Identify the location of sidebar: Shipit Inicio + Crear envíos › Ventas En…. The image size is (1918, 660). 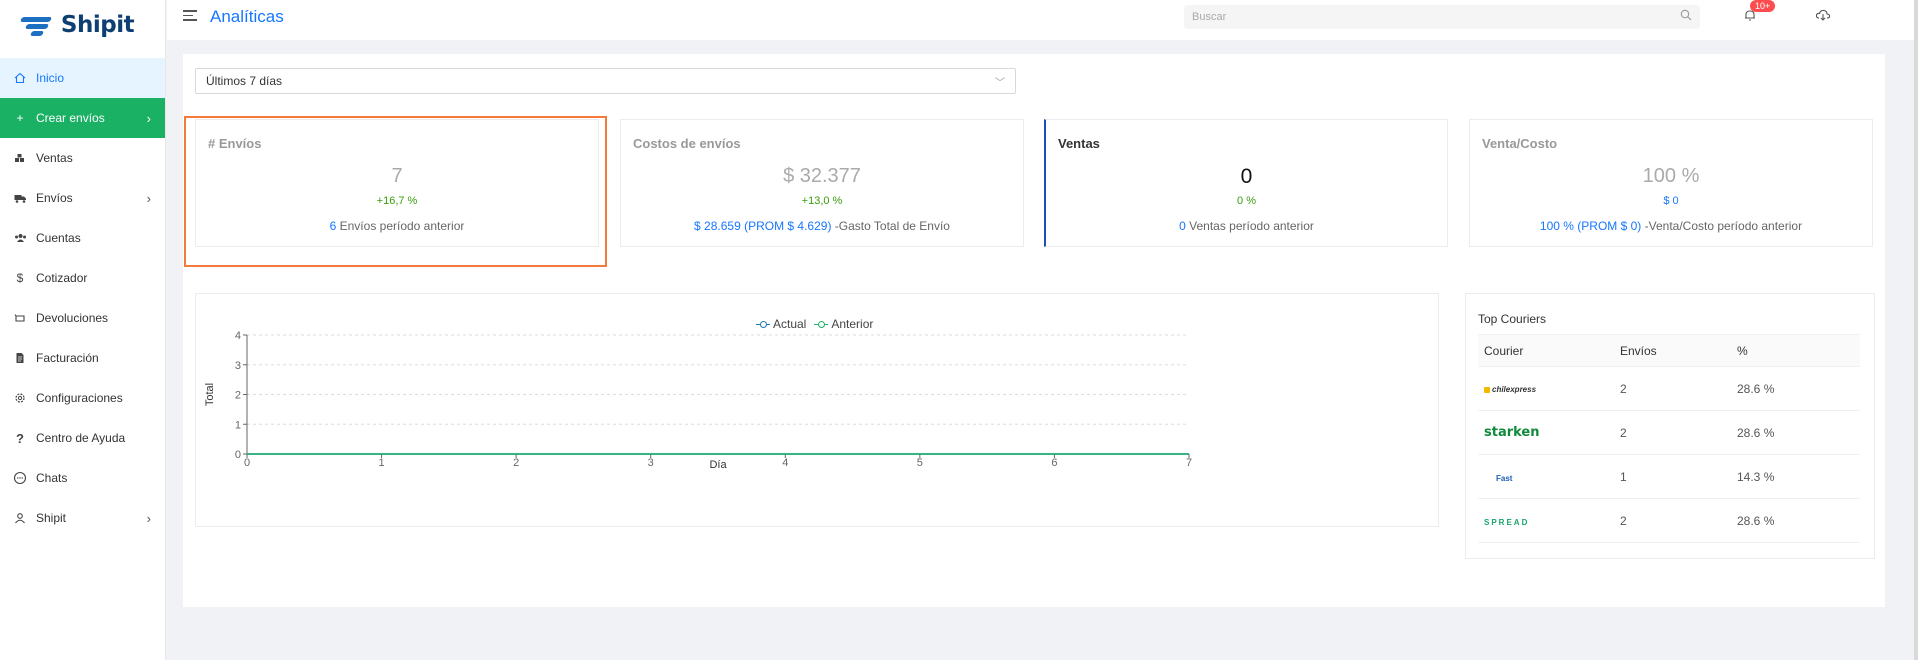
(83, 330).